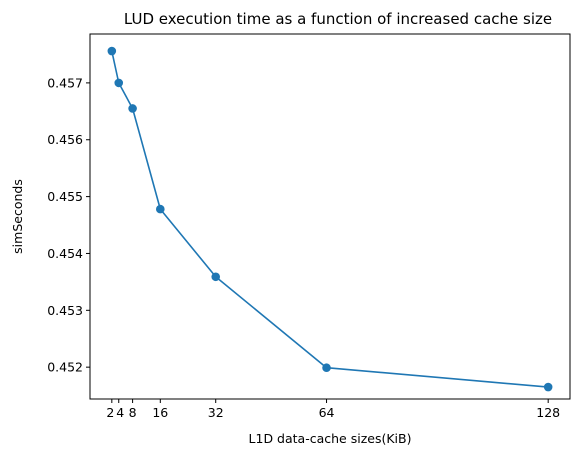  What do you see at coordinates (120, 412) in the screenshot?
I see `x-tick-label: 4` at bounding box center [120, 412].